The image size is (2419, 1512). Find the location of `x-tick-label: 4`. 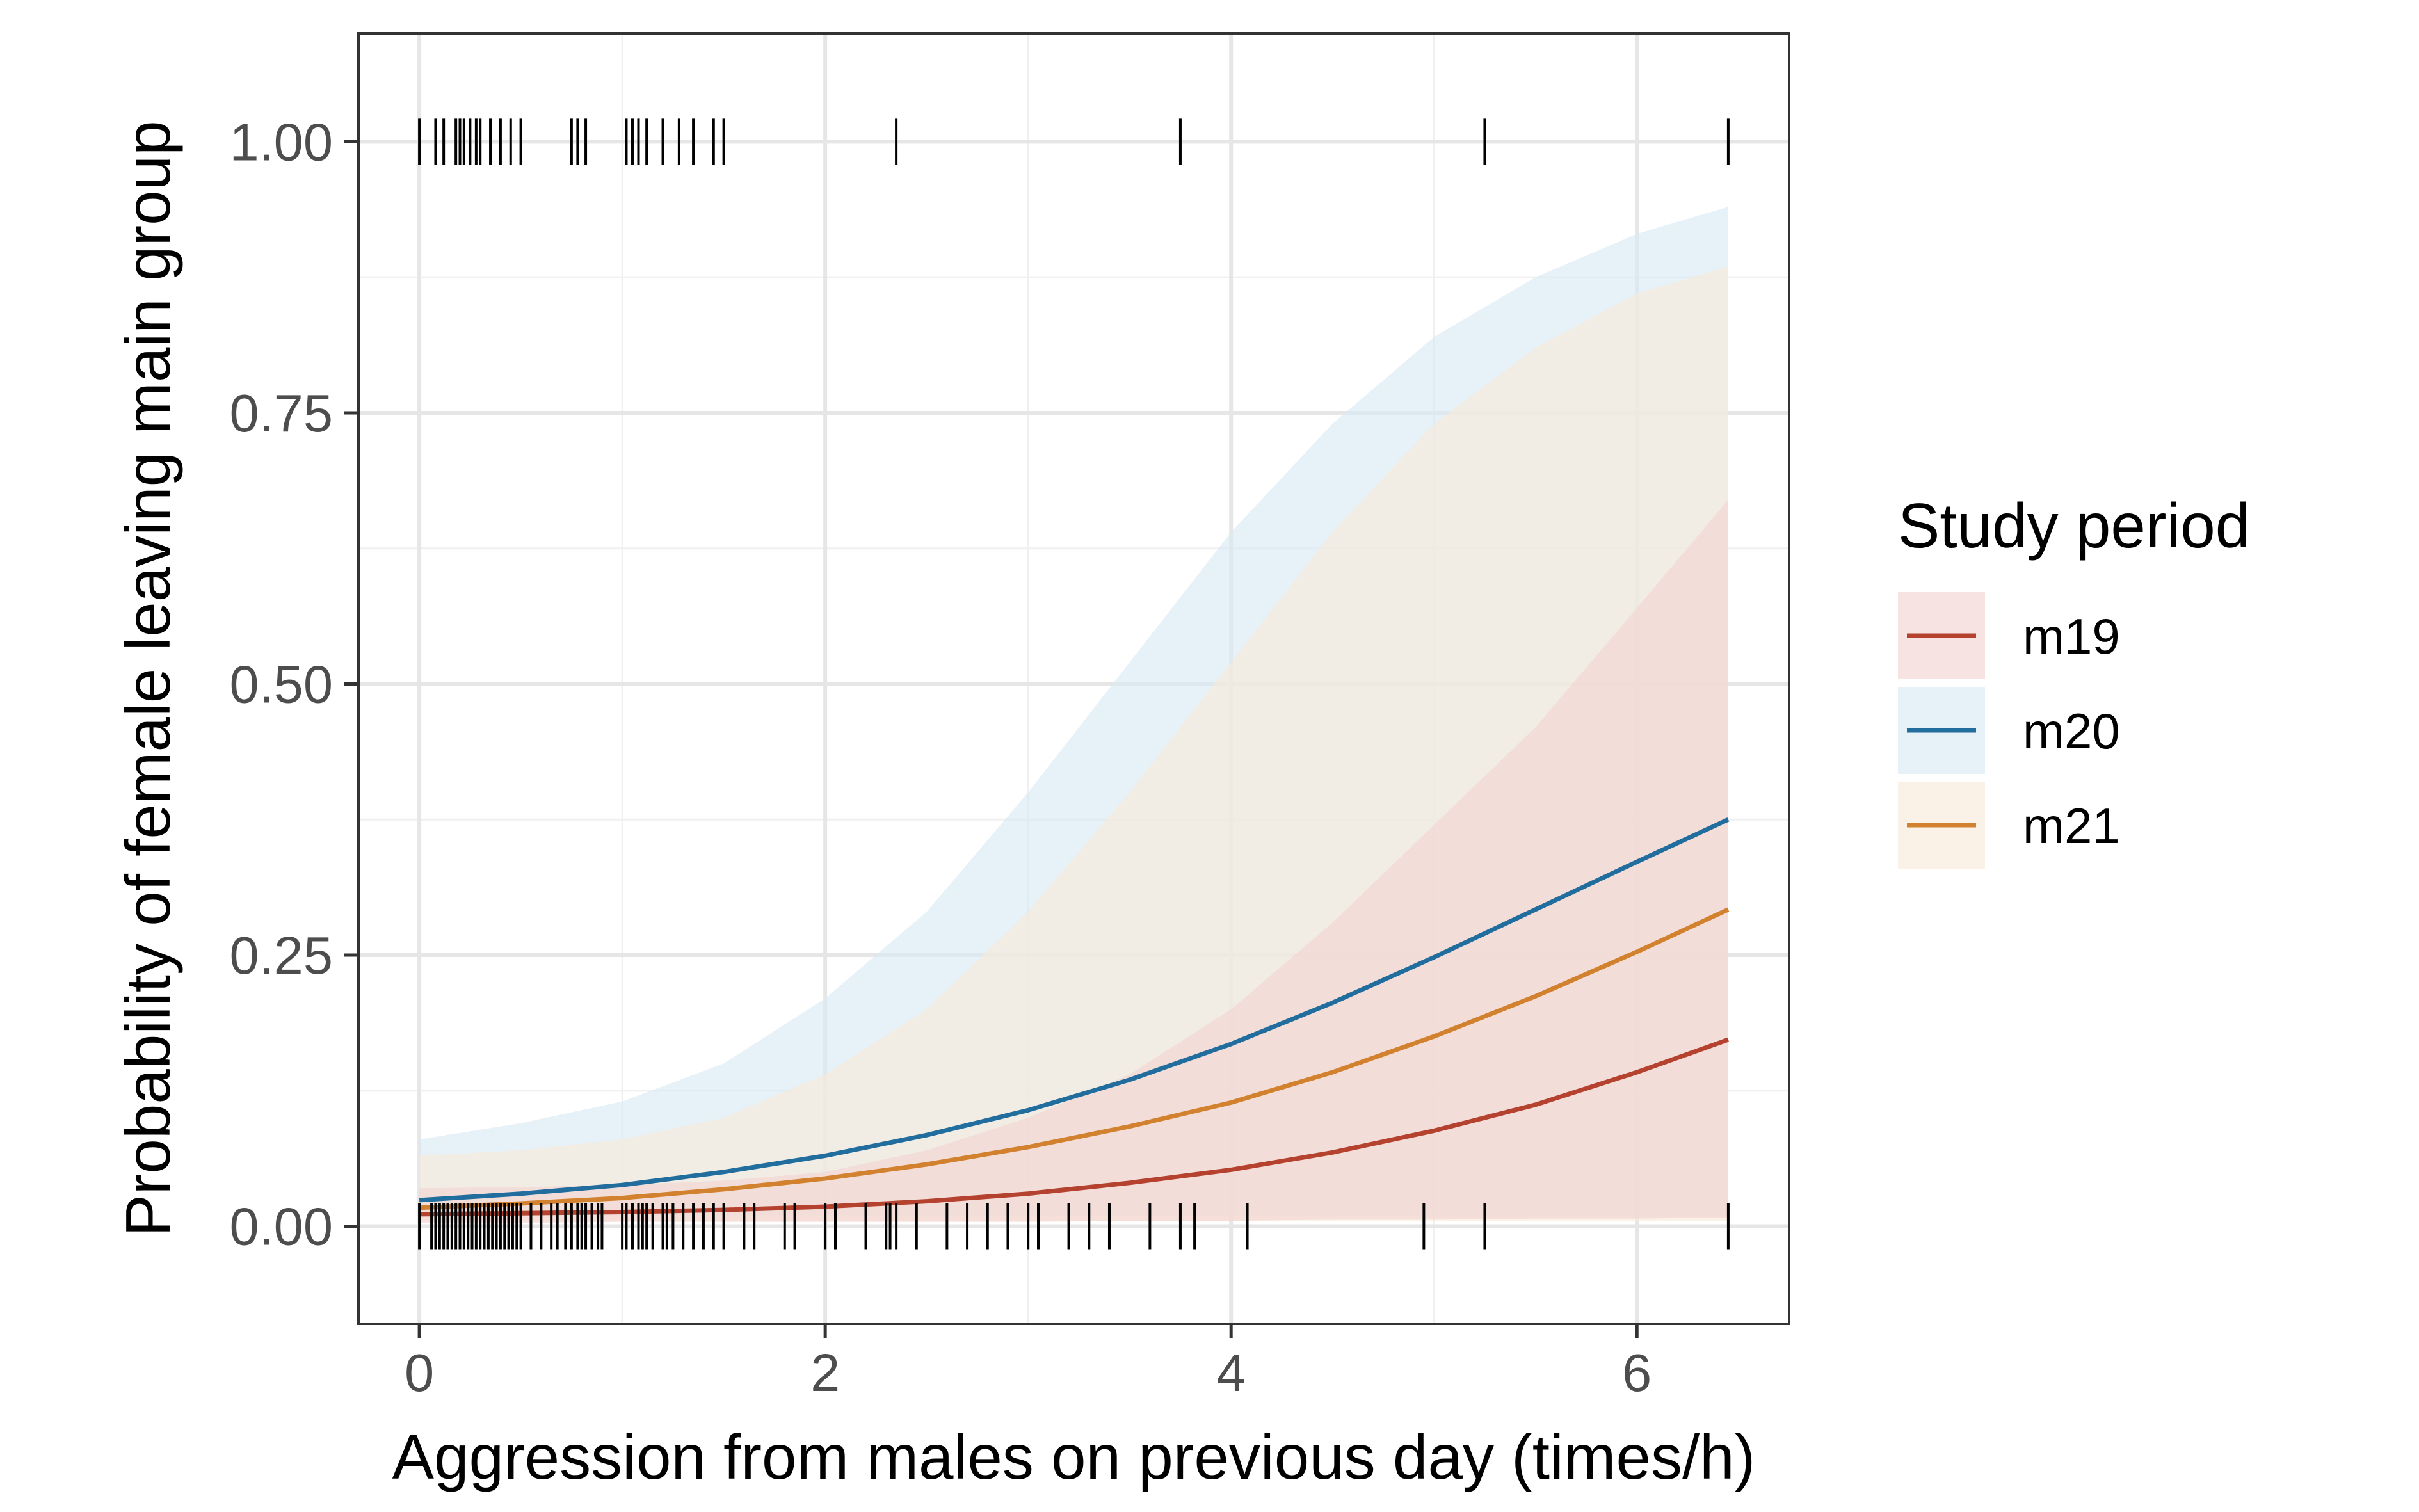

x-tick-label: 4 is located at coordinates (1231, 1373).